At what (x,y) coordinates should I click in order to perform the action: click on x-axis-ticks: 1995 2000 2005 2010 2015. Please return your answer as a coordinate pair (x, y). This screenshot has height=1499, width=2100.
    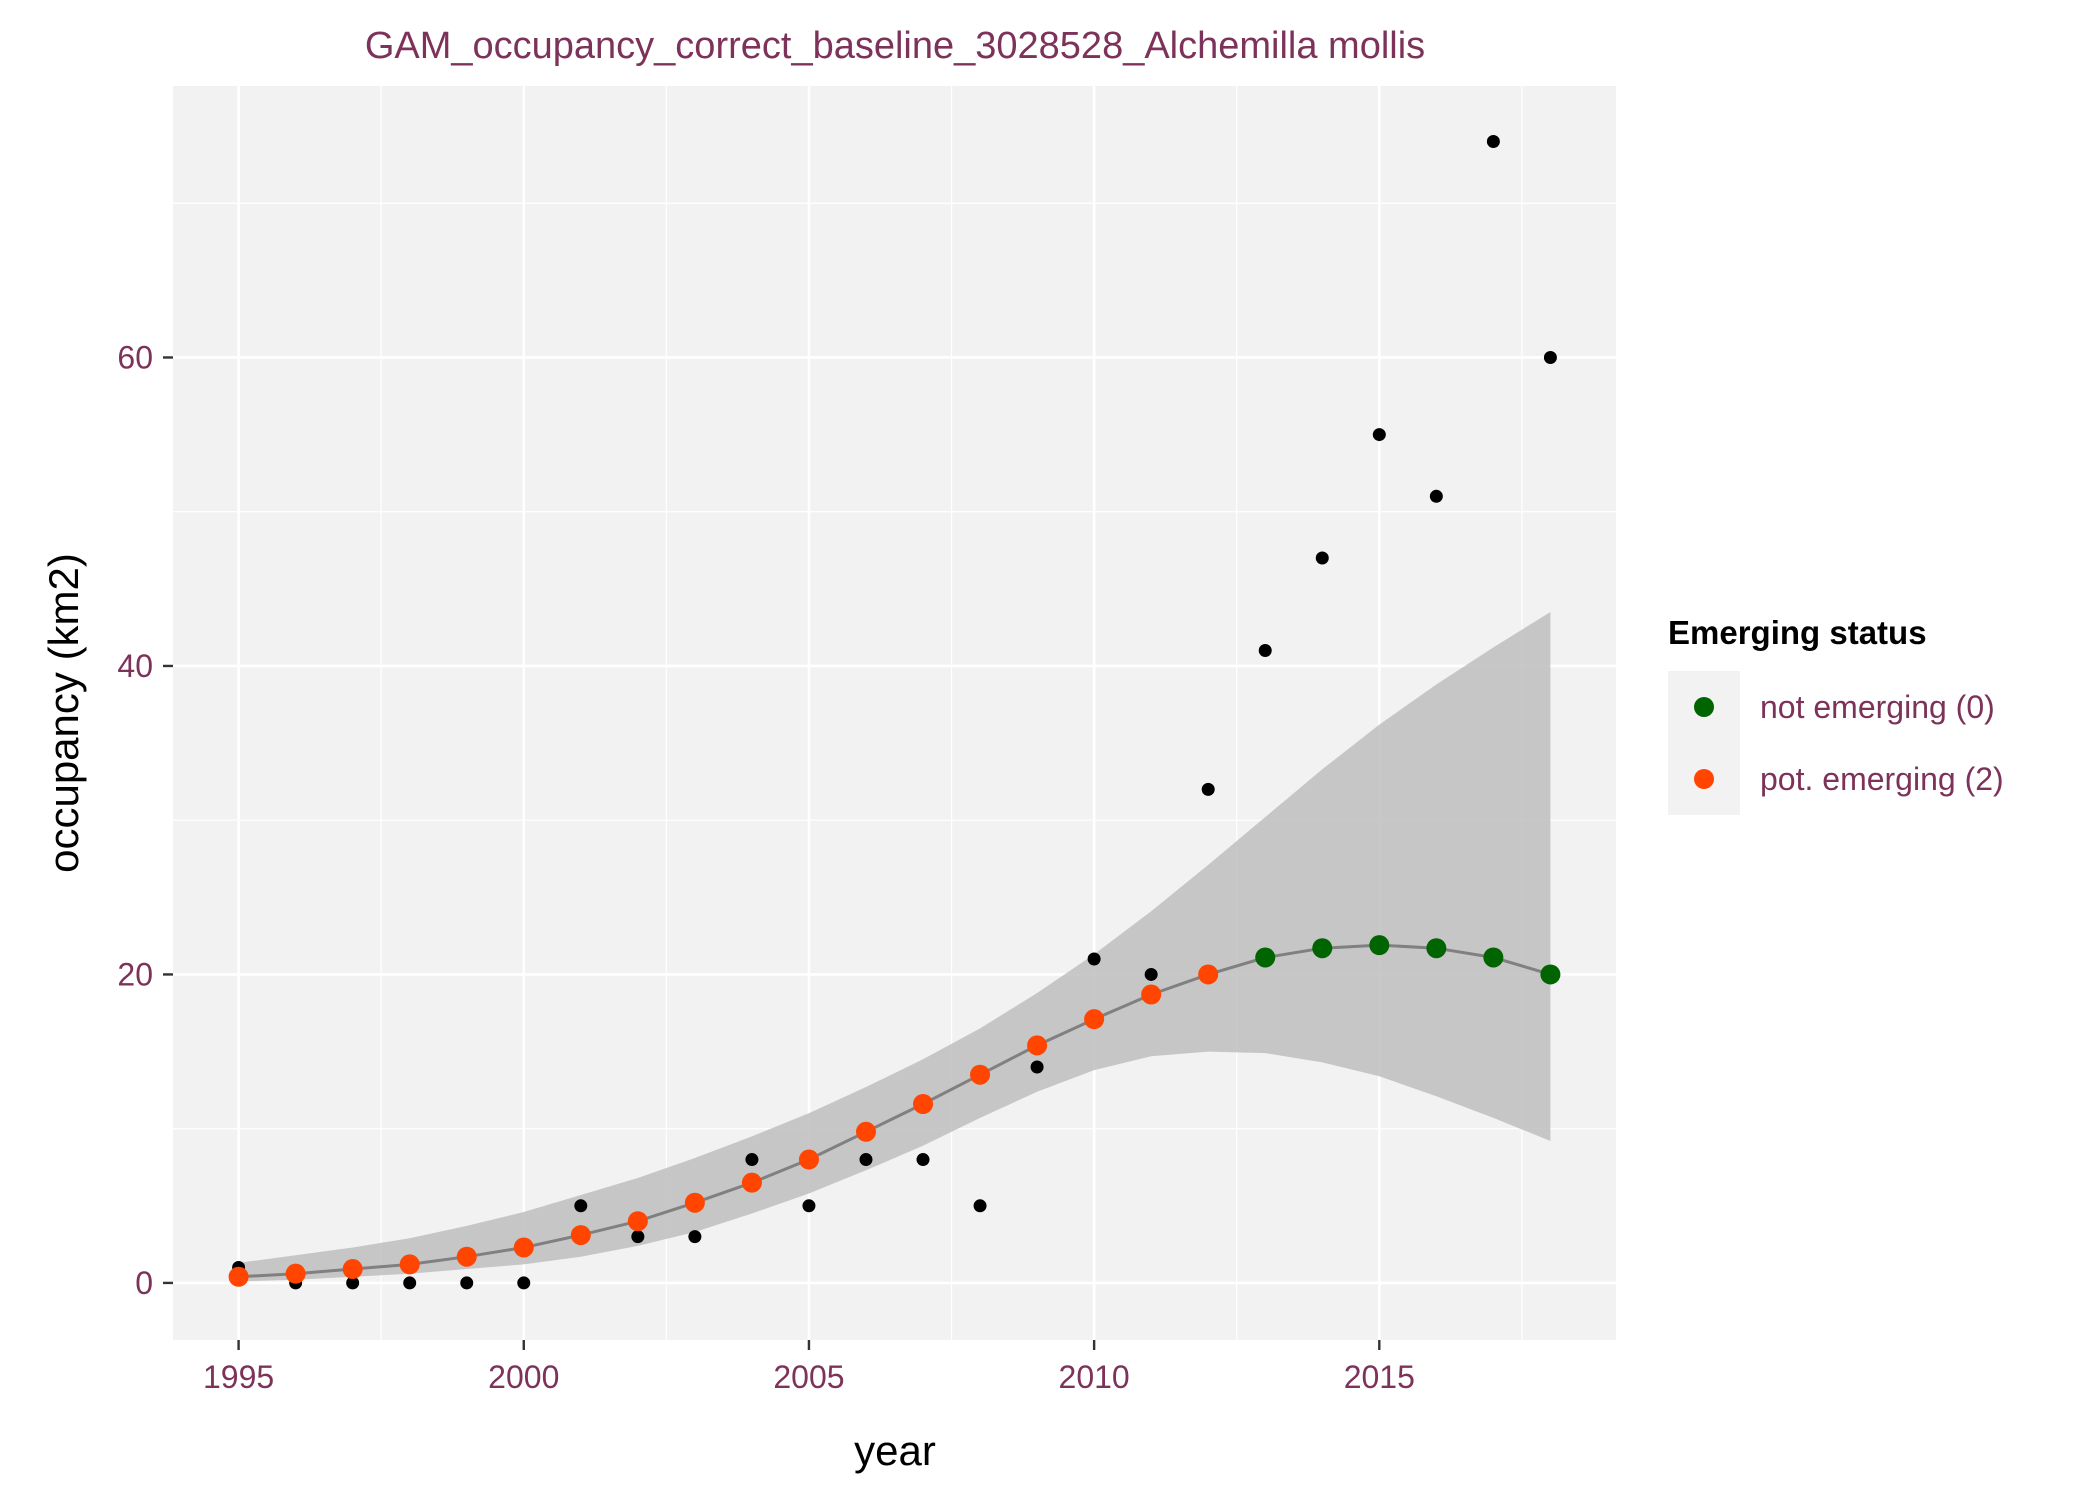
    Looking at the image, I should click on (809, 1367).